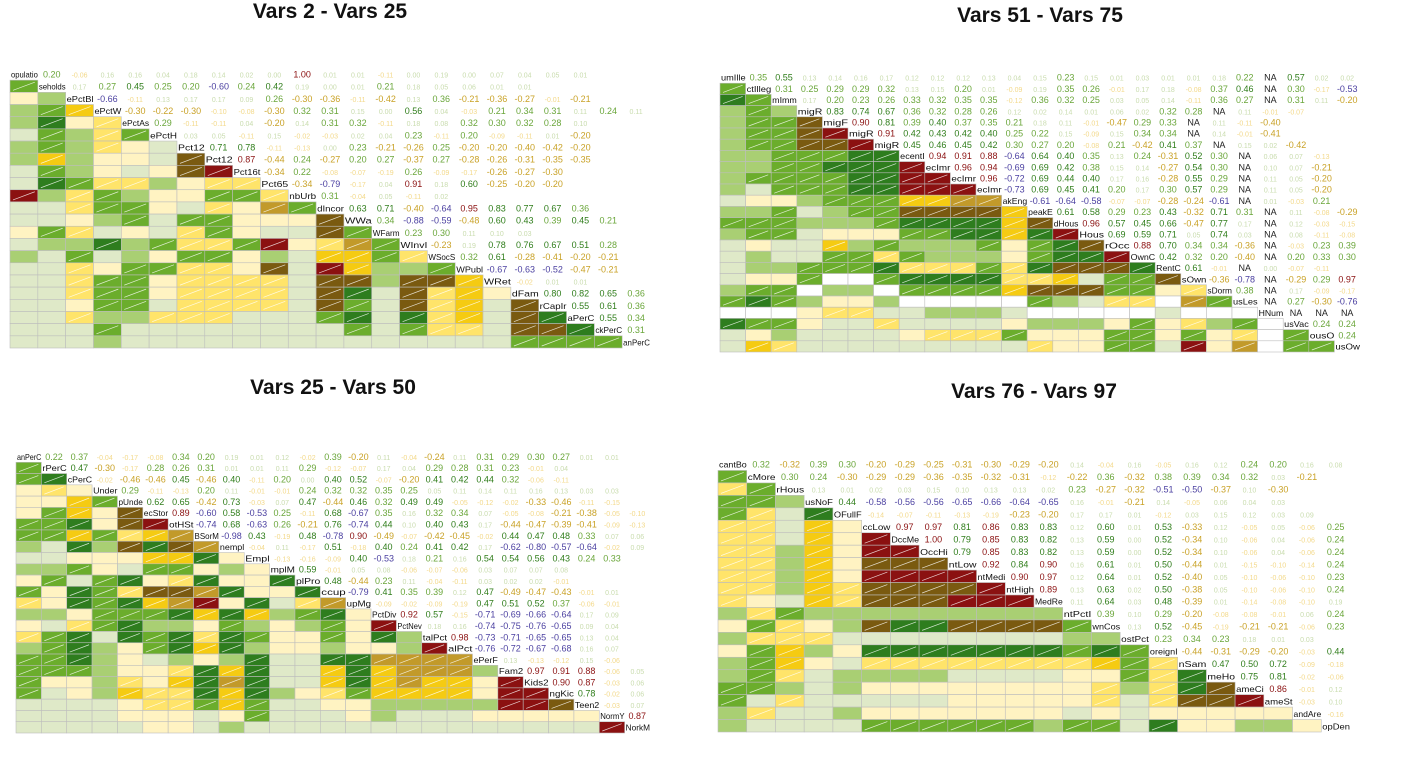  Describe the element at coordinates (1336, 726) in the screenshot. I see `diagonal-label: opDen` at that location.